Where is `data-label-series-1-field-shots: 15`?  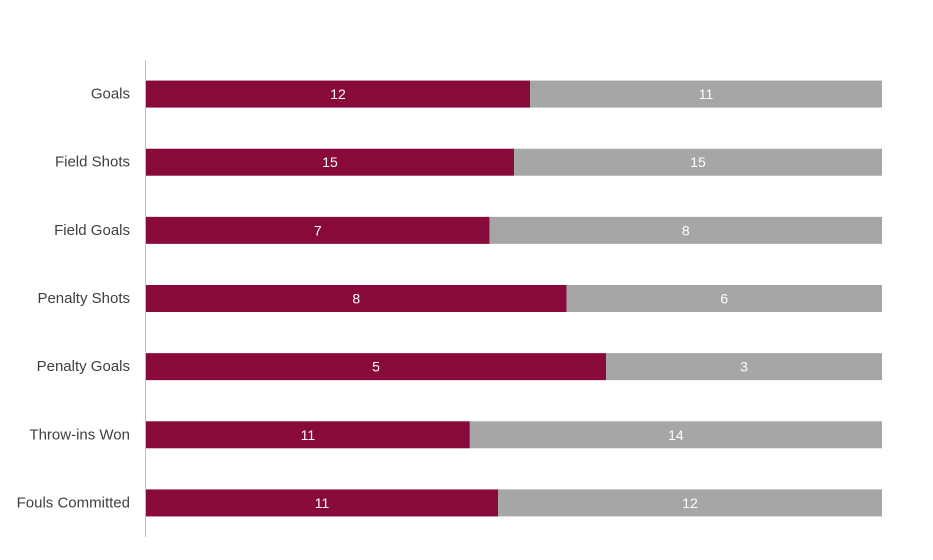 data-label-series-1-field-shots: 15 is located at coordinates (330, 162).